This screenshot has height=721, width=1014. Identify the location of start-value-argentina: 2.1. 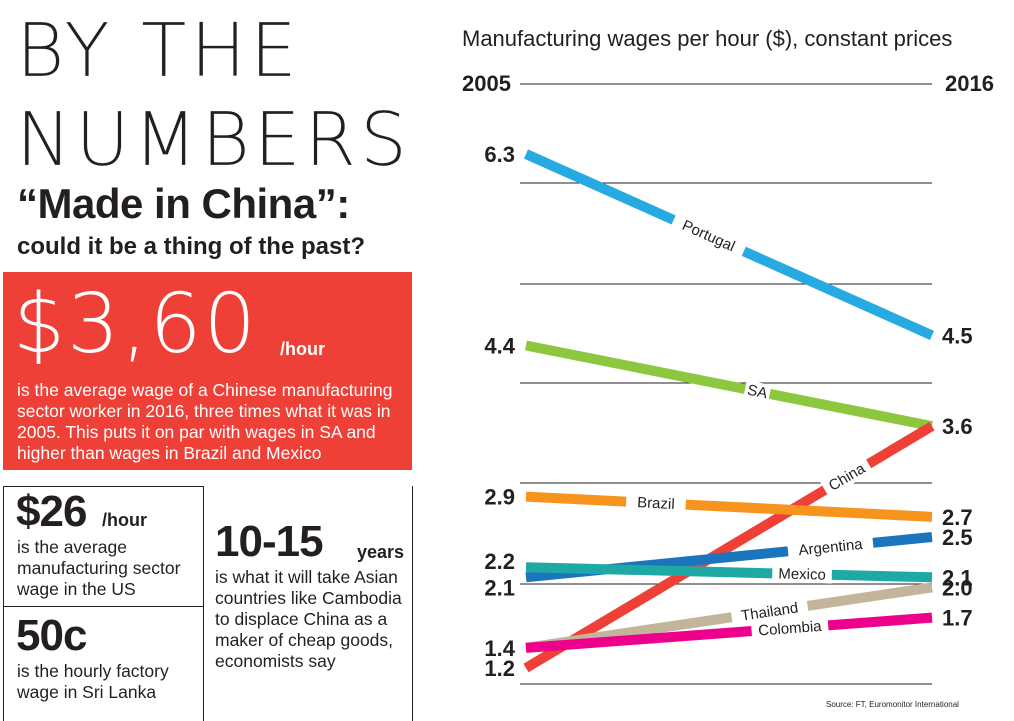
(499, 587).